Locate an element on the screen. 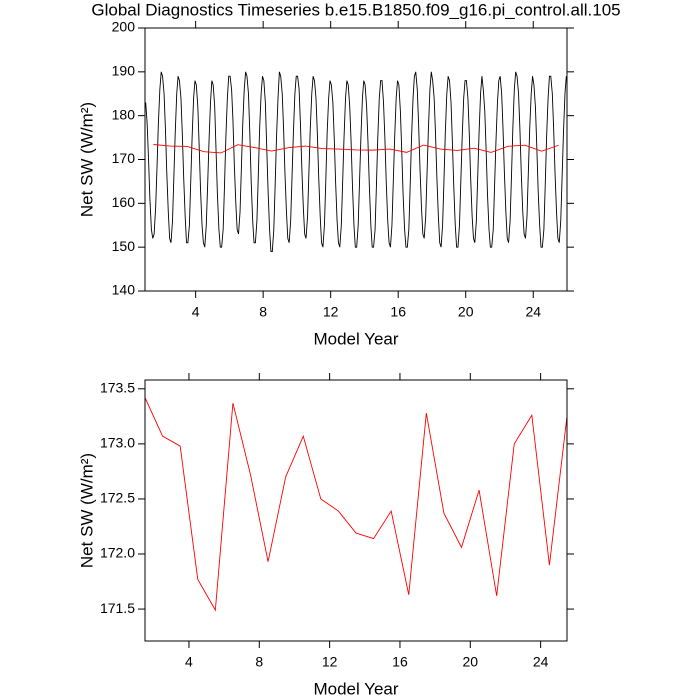  y-tick-label: 173.0 is located at coordinates (117, 443).